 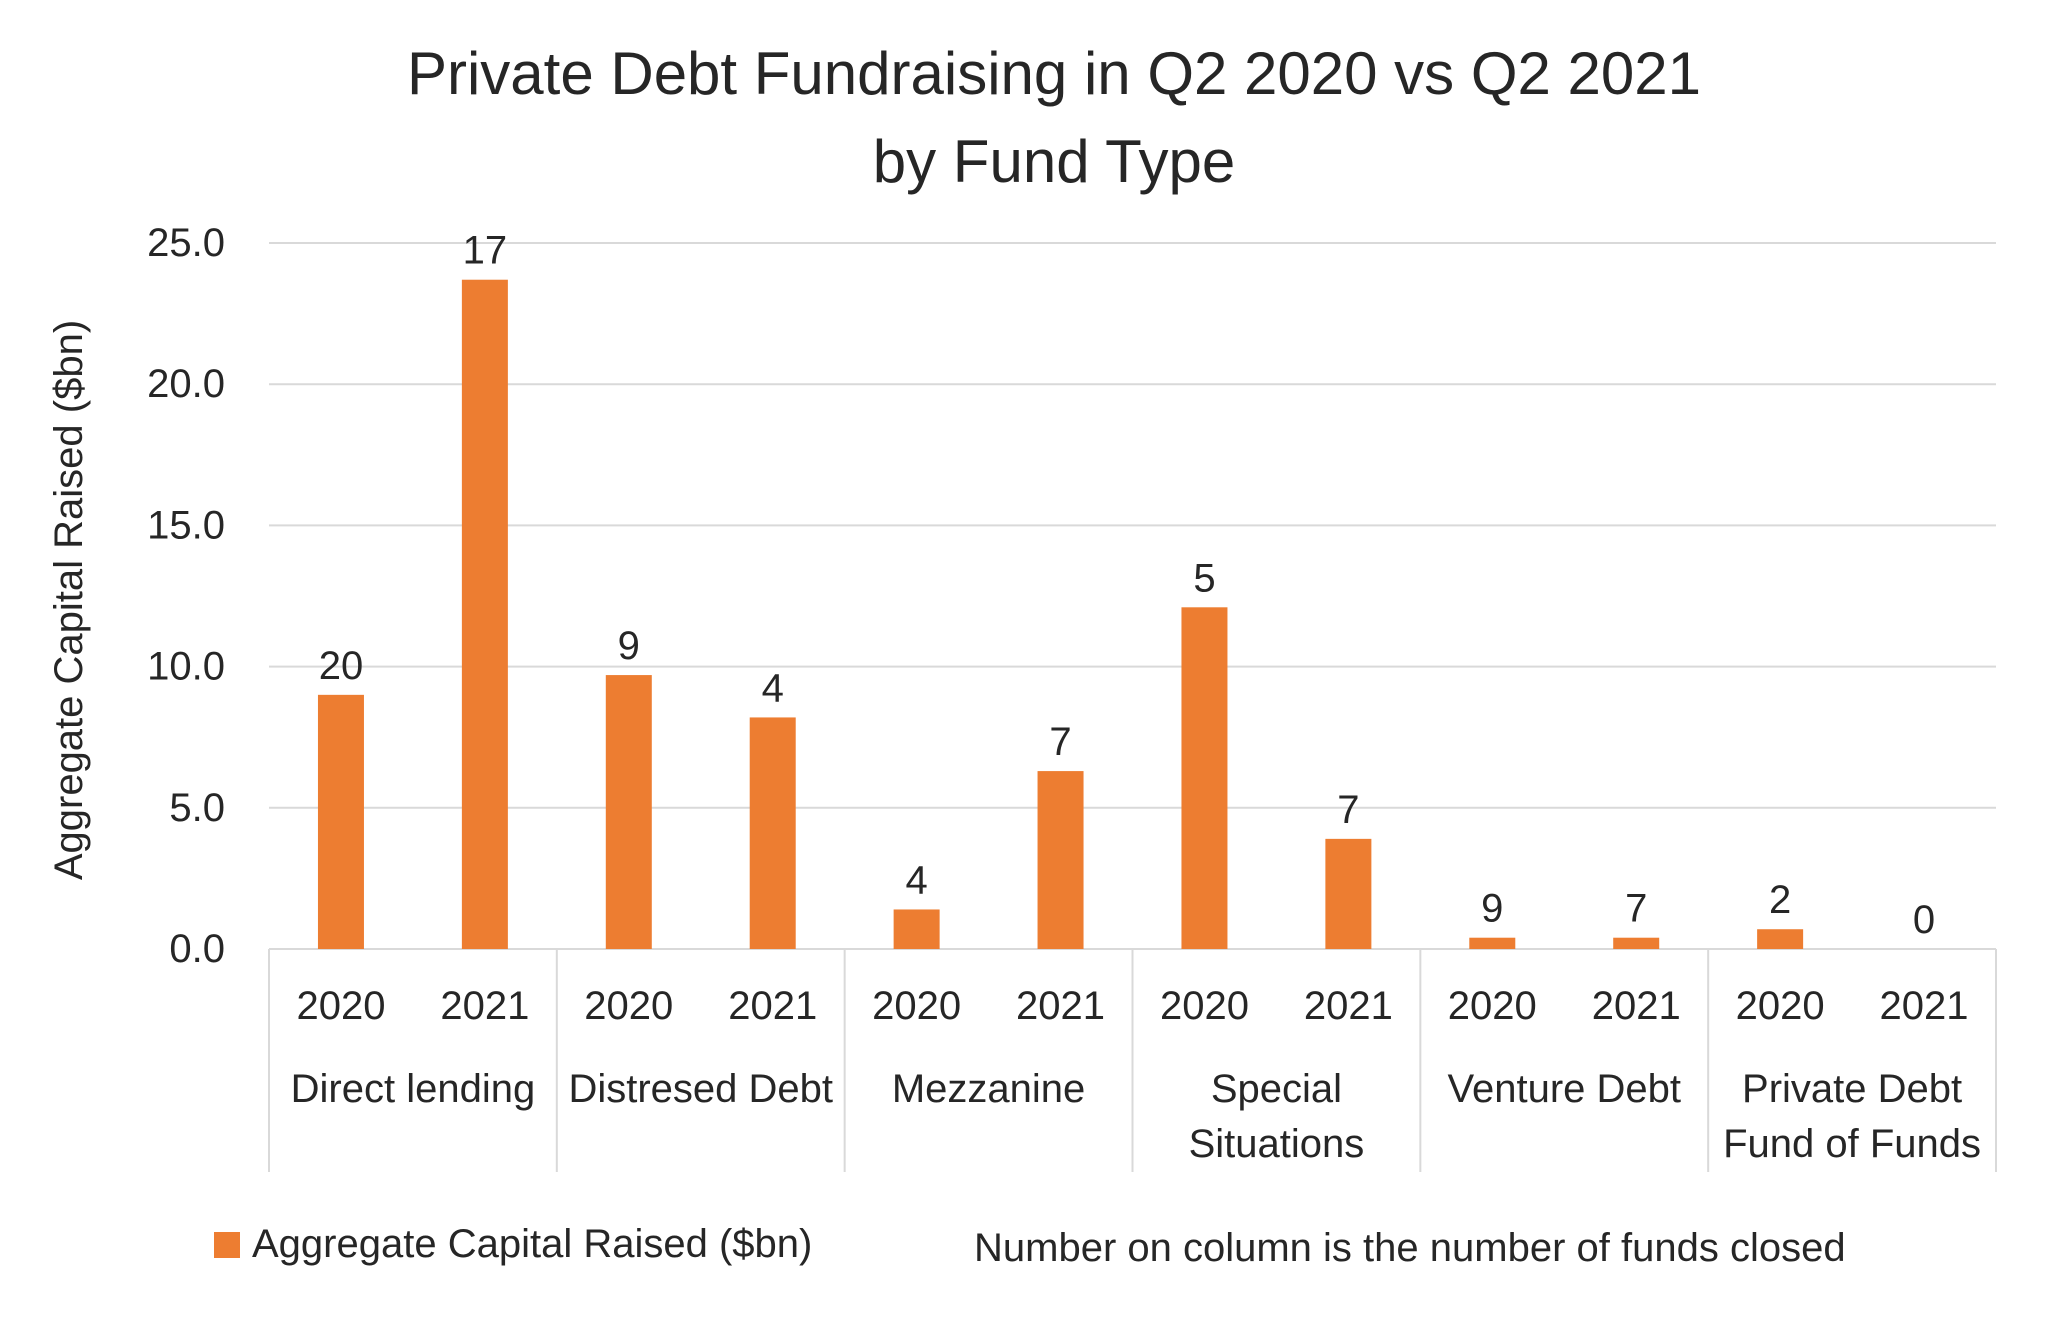 I want to click on y-tick-label: 10.0, so click(x=186, y=667).